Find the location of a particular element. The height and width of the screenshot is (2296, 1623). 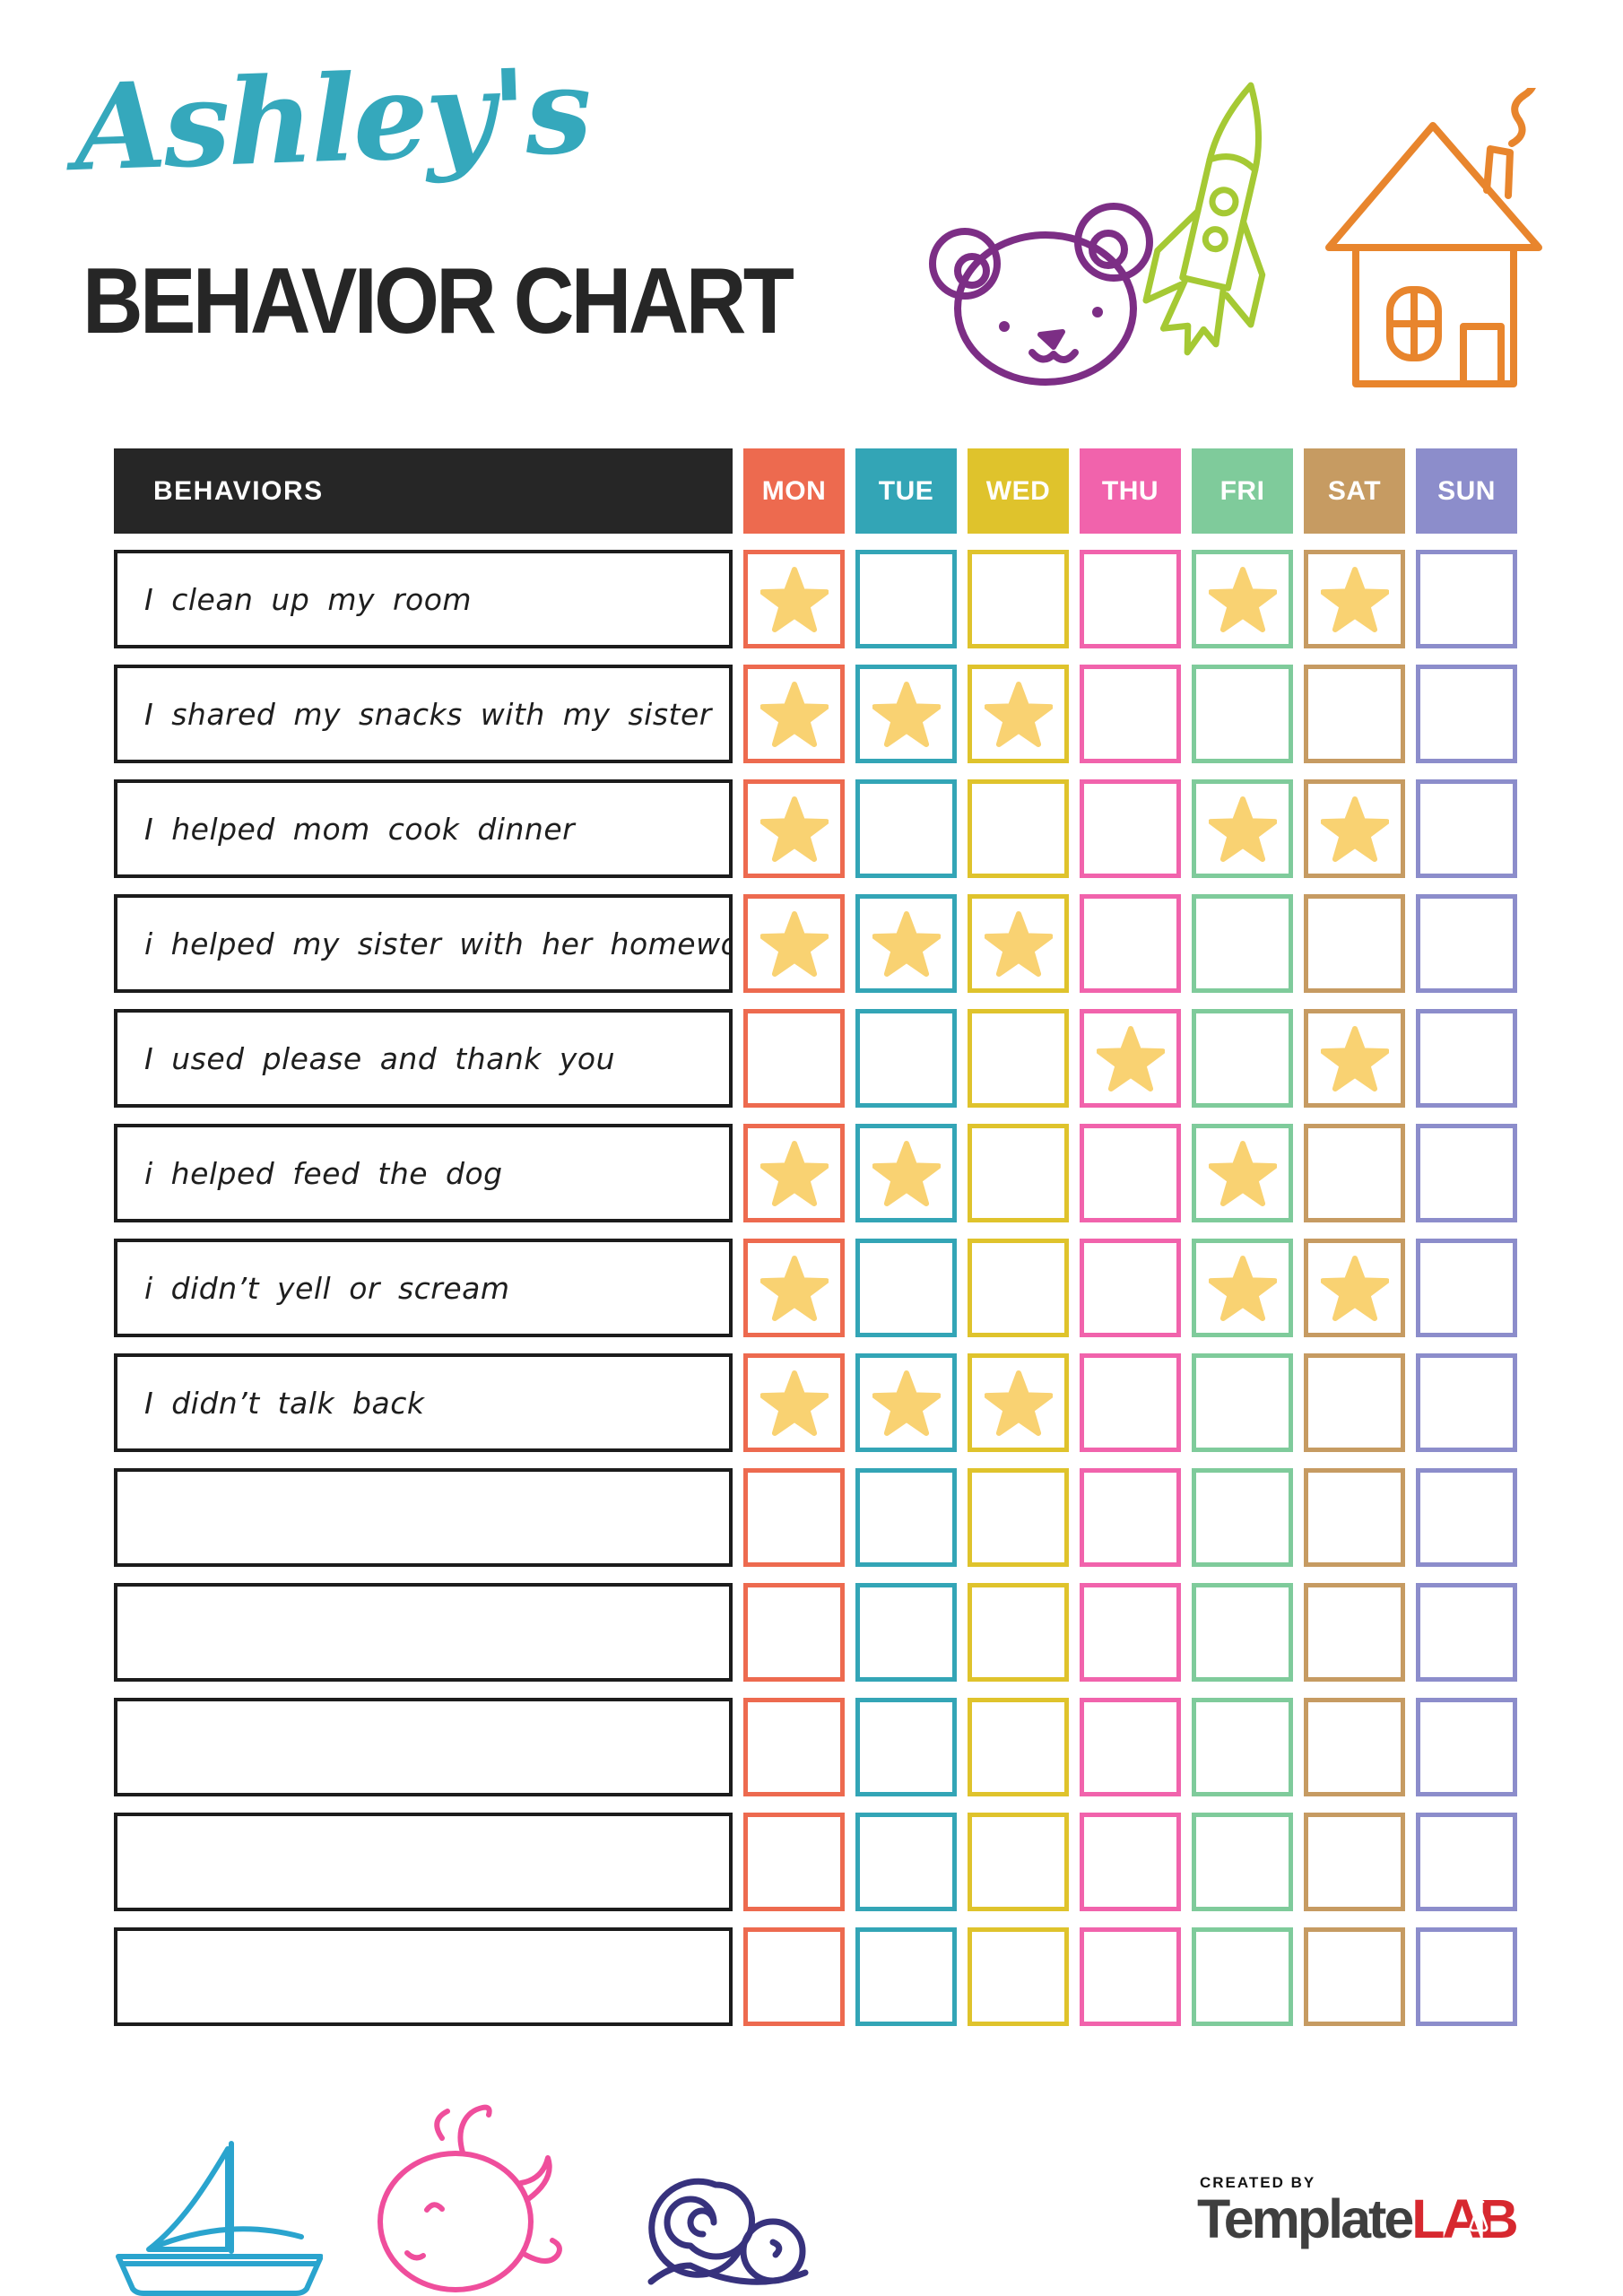

brand-block: CREATED BY TemplateLAB is located at coordinates (1367, 2210).